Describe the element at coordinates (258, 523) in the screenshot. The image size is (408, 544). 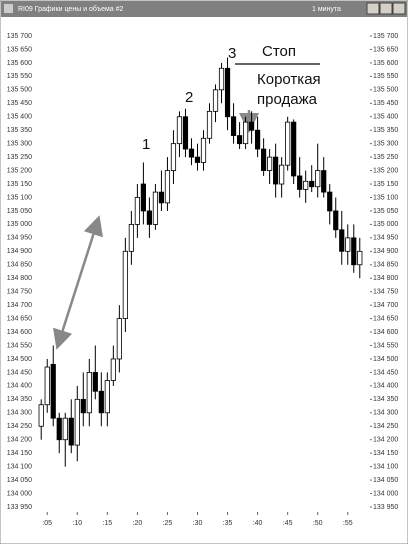
I see `x-tick-label: :40` at that location.